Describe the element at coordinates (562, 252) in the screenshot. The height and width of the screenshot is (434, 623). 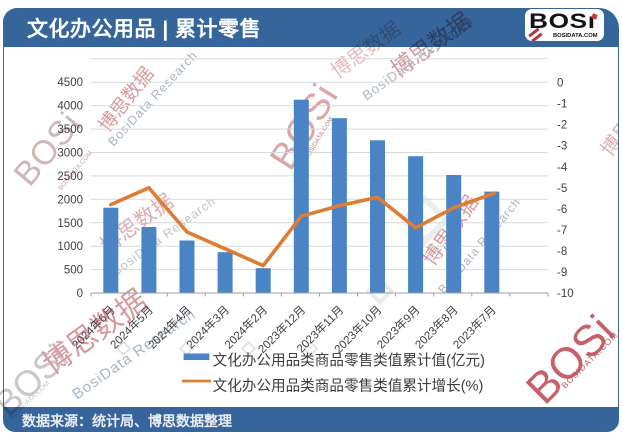
I see `svg-text: -8` at that location.